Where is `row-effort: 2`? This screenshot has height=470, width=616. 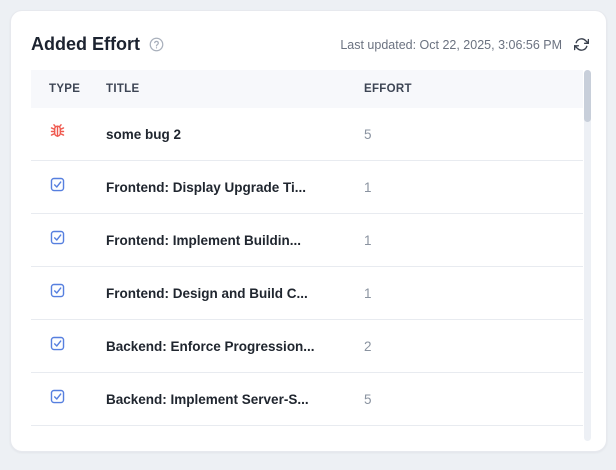 row-effort: 2 is located at coordinates (368, 346).